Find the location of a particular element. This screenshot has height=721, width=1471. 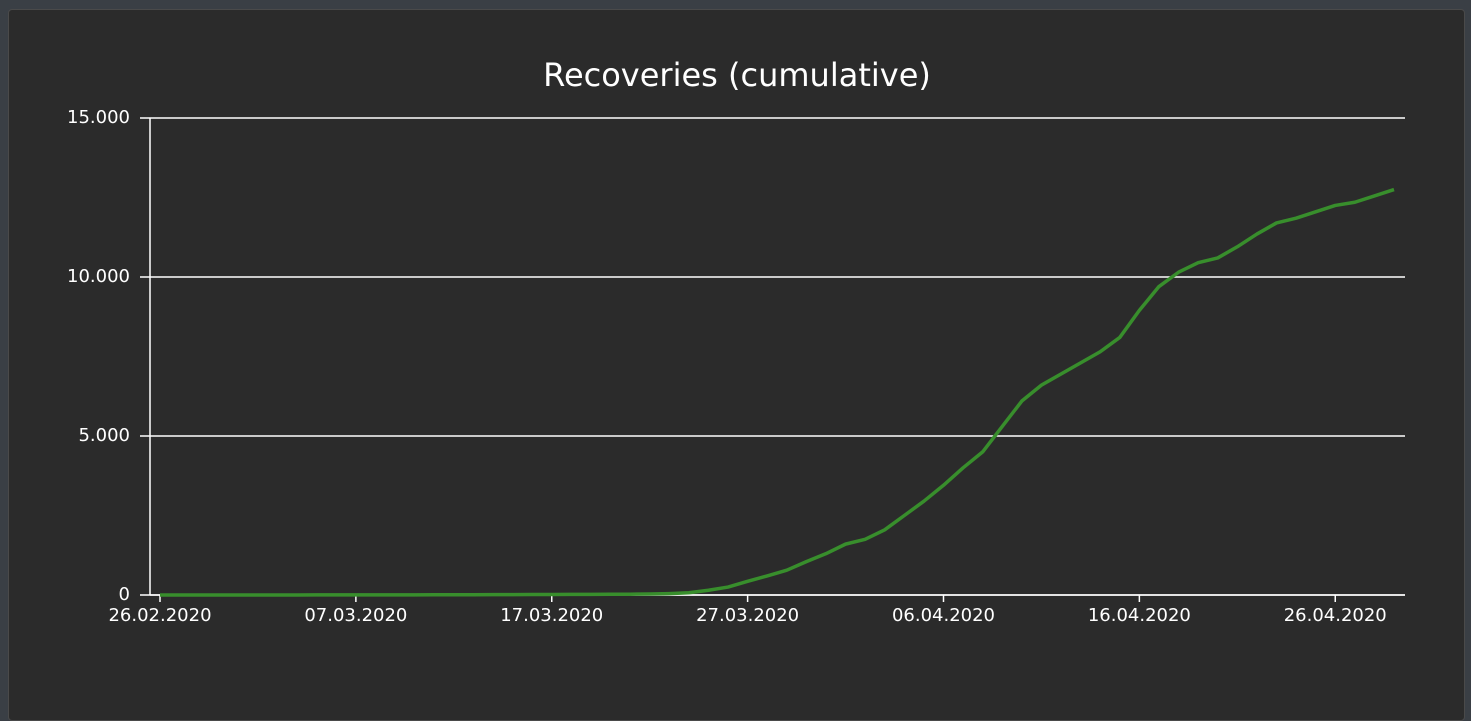

y-tick-label: 10.000 is located at coordinates (98, 276).